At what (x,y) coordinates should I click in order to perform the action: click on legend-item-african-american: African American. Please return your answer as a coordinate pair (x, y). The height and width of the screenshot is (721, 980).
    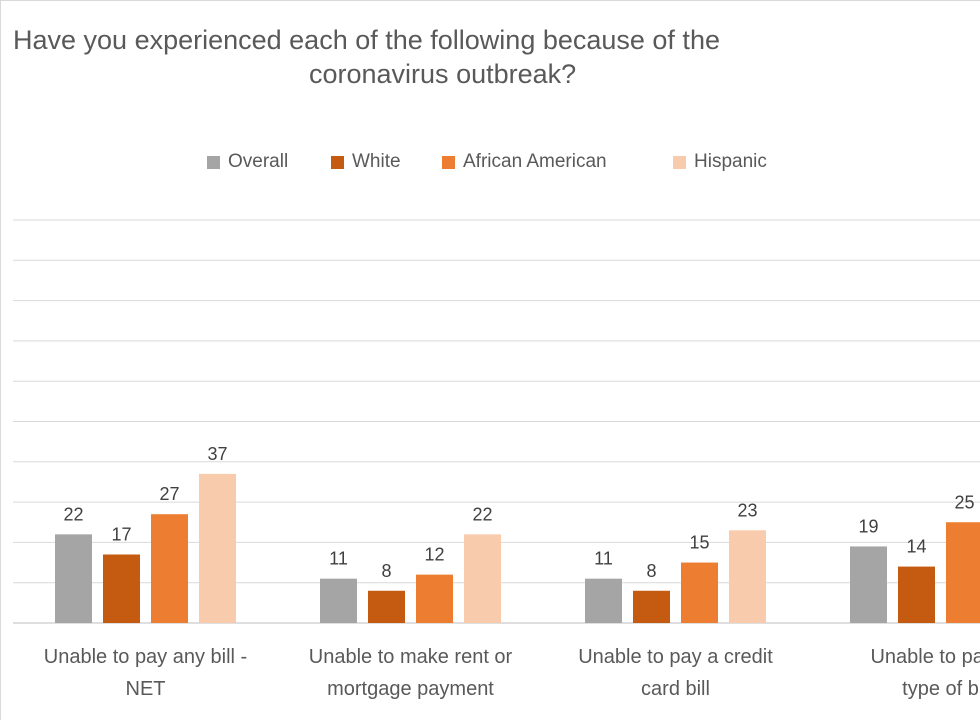
    Looking at the image, I should click on (524, 162).